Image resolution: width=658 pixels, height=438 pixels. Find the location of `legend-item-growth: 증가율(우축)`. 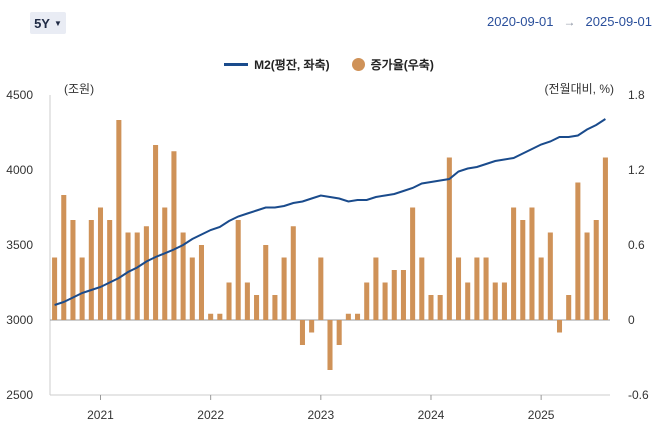

legend-item-growth: 증가율(우축) is located at coordinates (392, 64).